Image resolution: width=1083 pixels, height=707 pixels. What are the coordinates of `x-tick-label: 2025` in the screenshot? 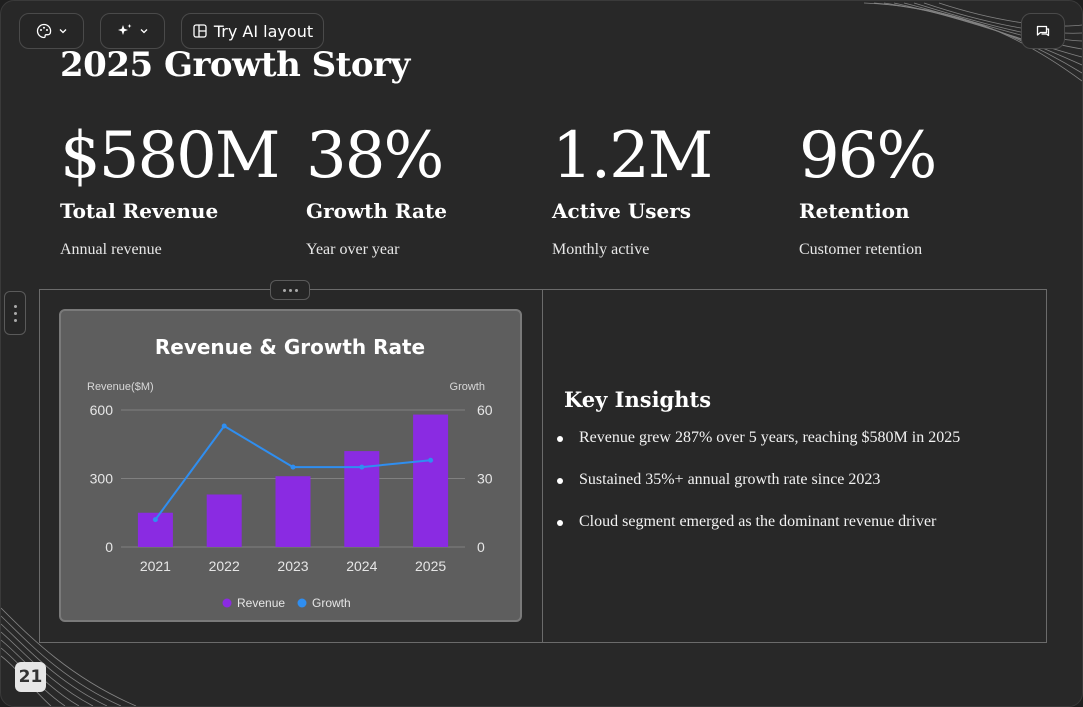 It's located at (430, 566).